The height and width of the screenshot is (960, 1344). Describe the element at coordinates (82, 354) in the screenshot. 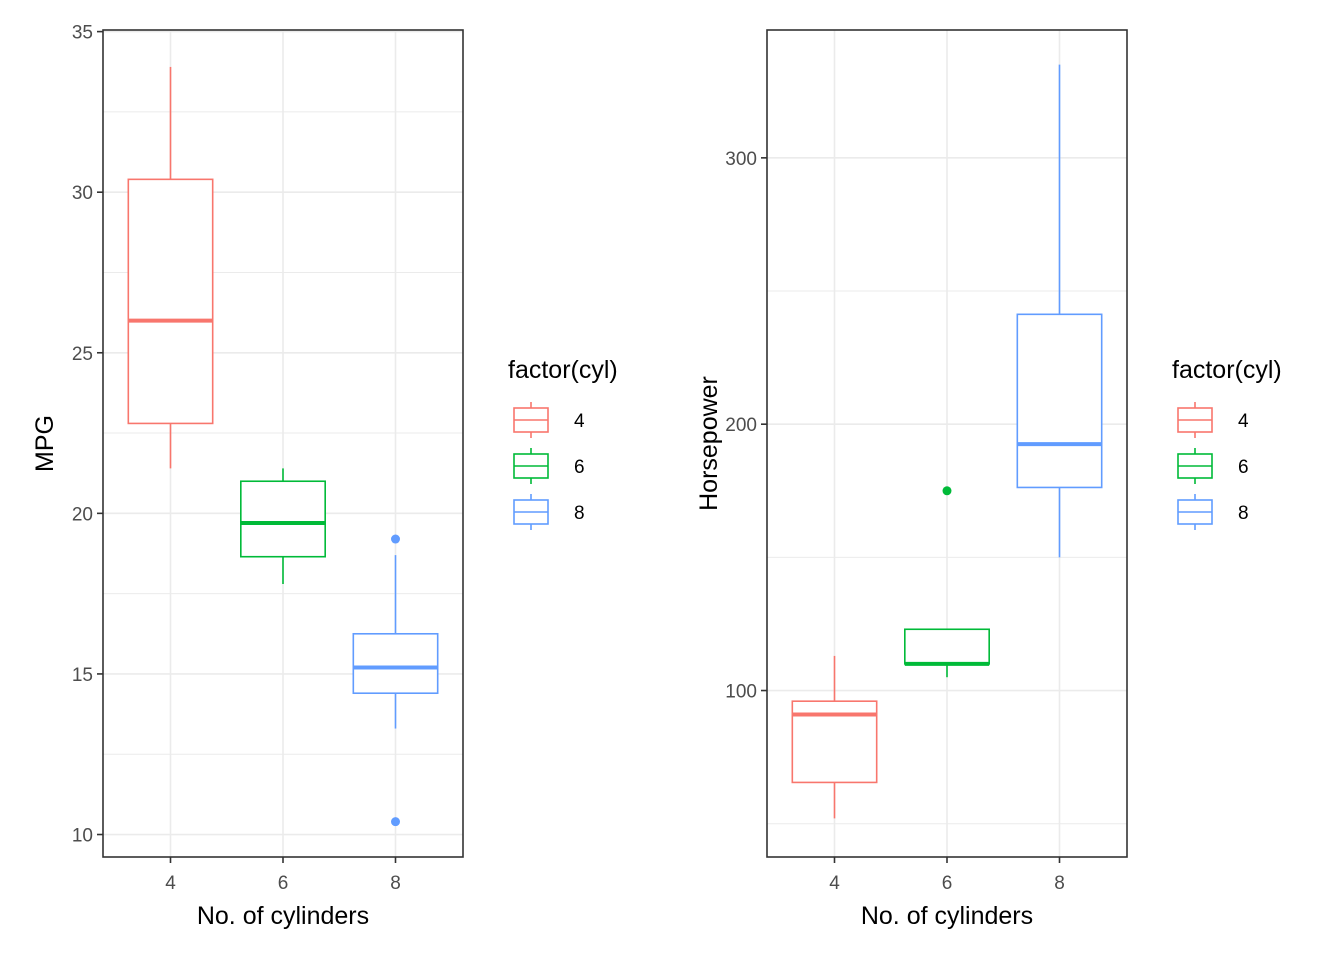

I see `y-tick-label: 25` at that location.